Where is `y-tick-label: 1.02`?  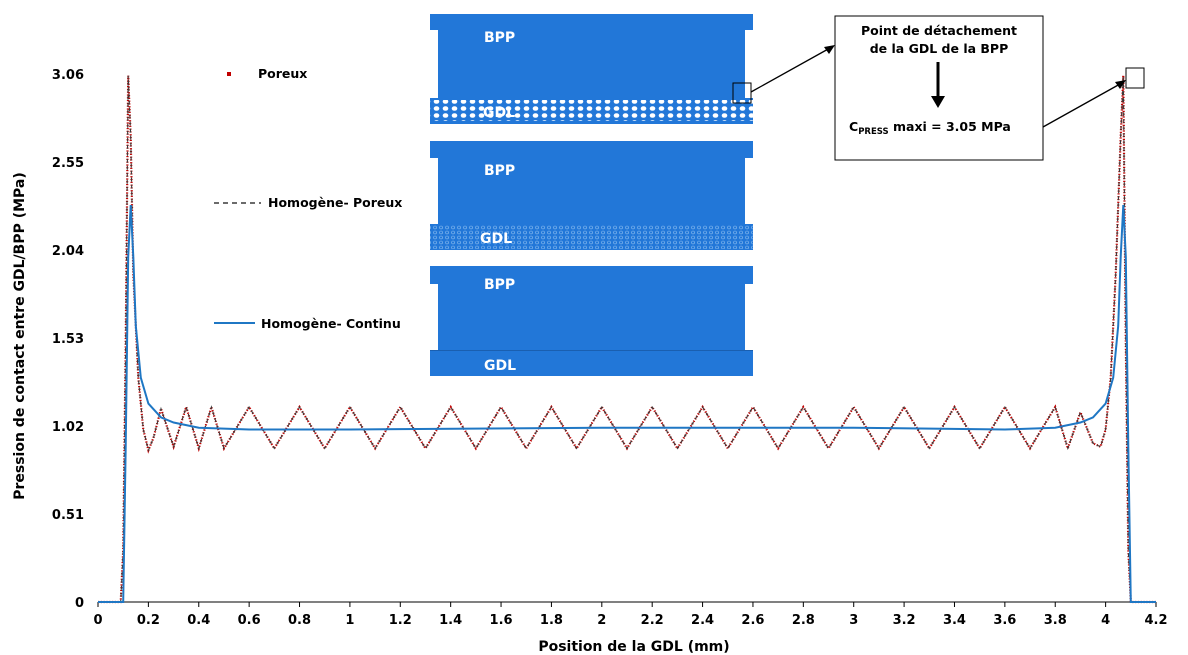 y-tick-label: 1.02 is located at coordinates (68, 427).